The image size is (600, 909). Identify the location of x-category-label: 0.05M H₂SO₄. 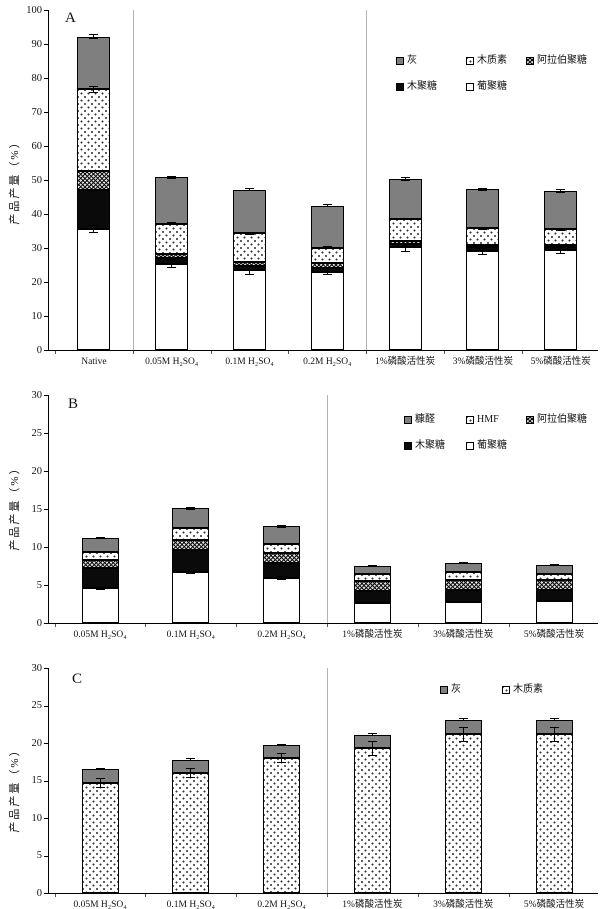
(100, 635).